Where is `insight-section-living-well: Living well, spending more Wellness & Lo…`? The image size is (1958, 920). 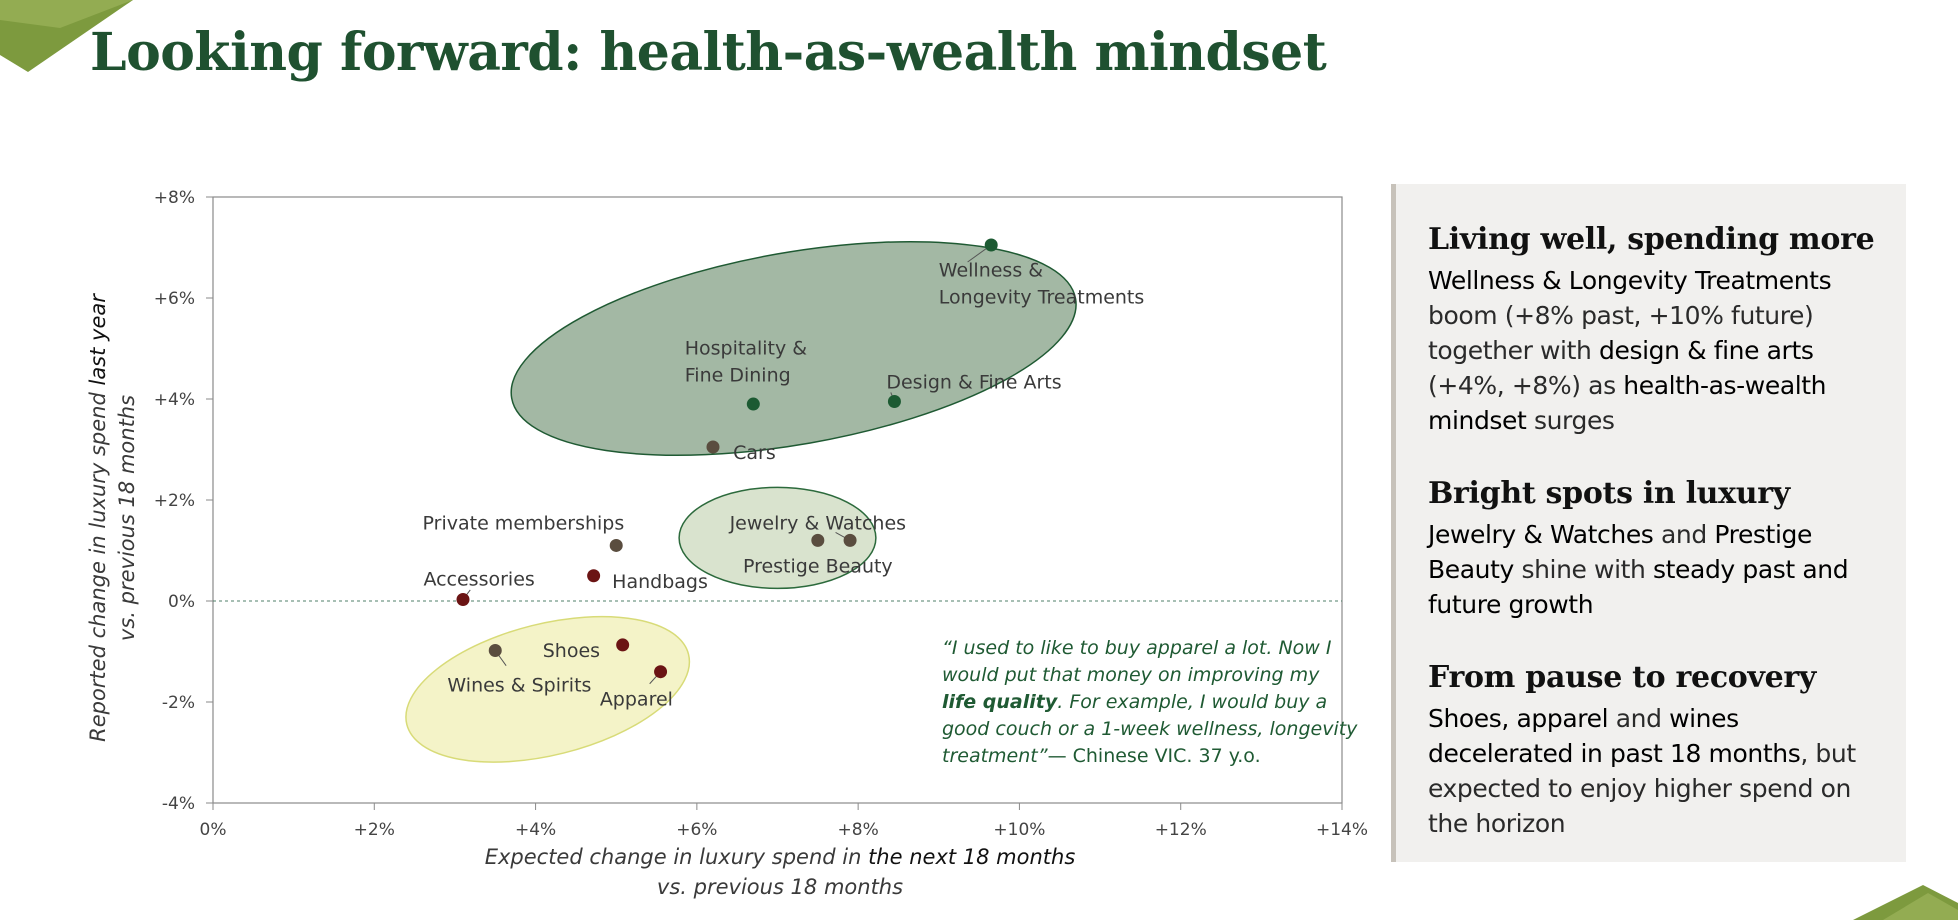
insight-section-living-well: Living well, spending more Wellness & Lo… is located at coordinates (1657, 330).